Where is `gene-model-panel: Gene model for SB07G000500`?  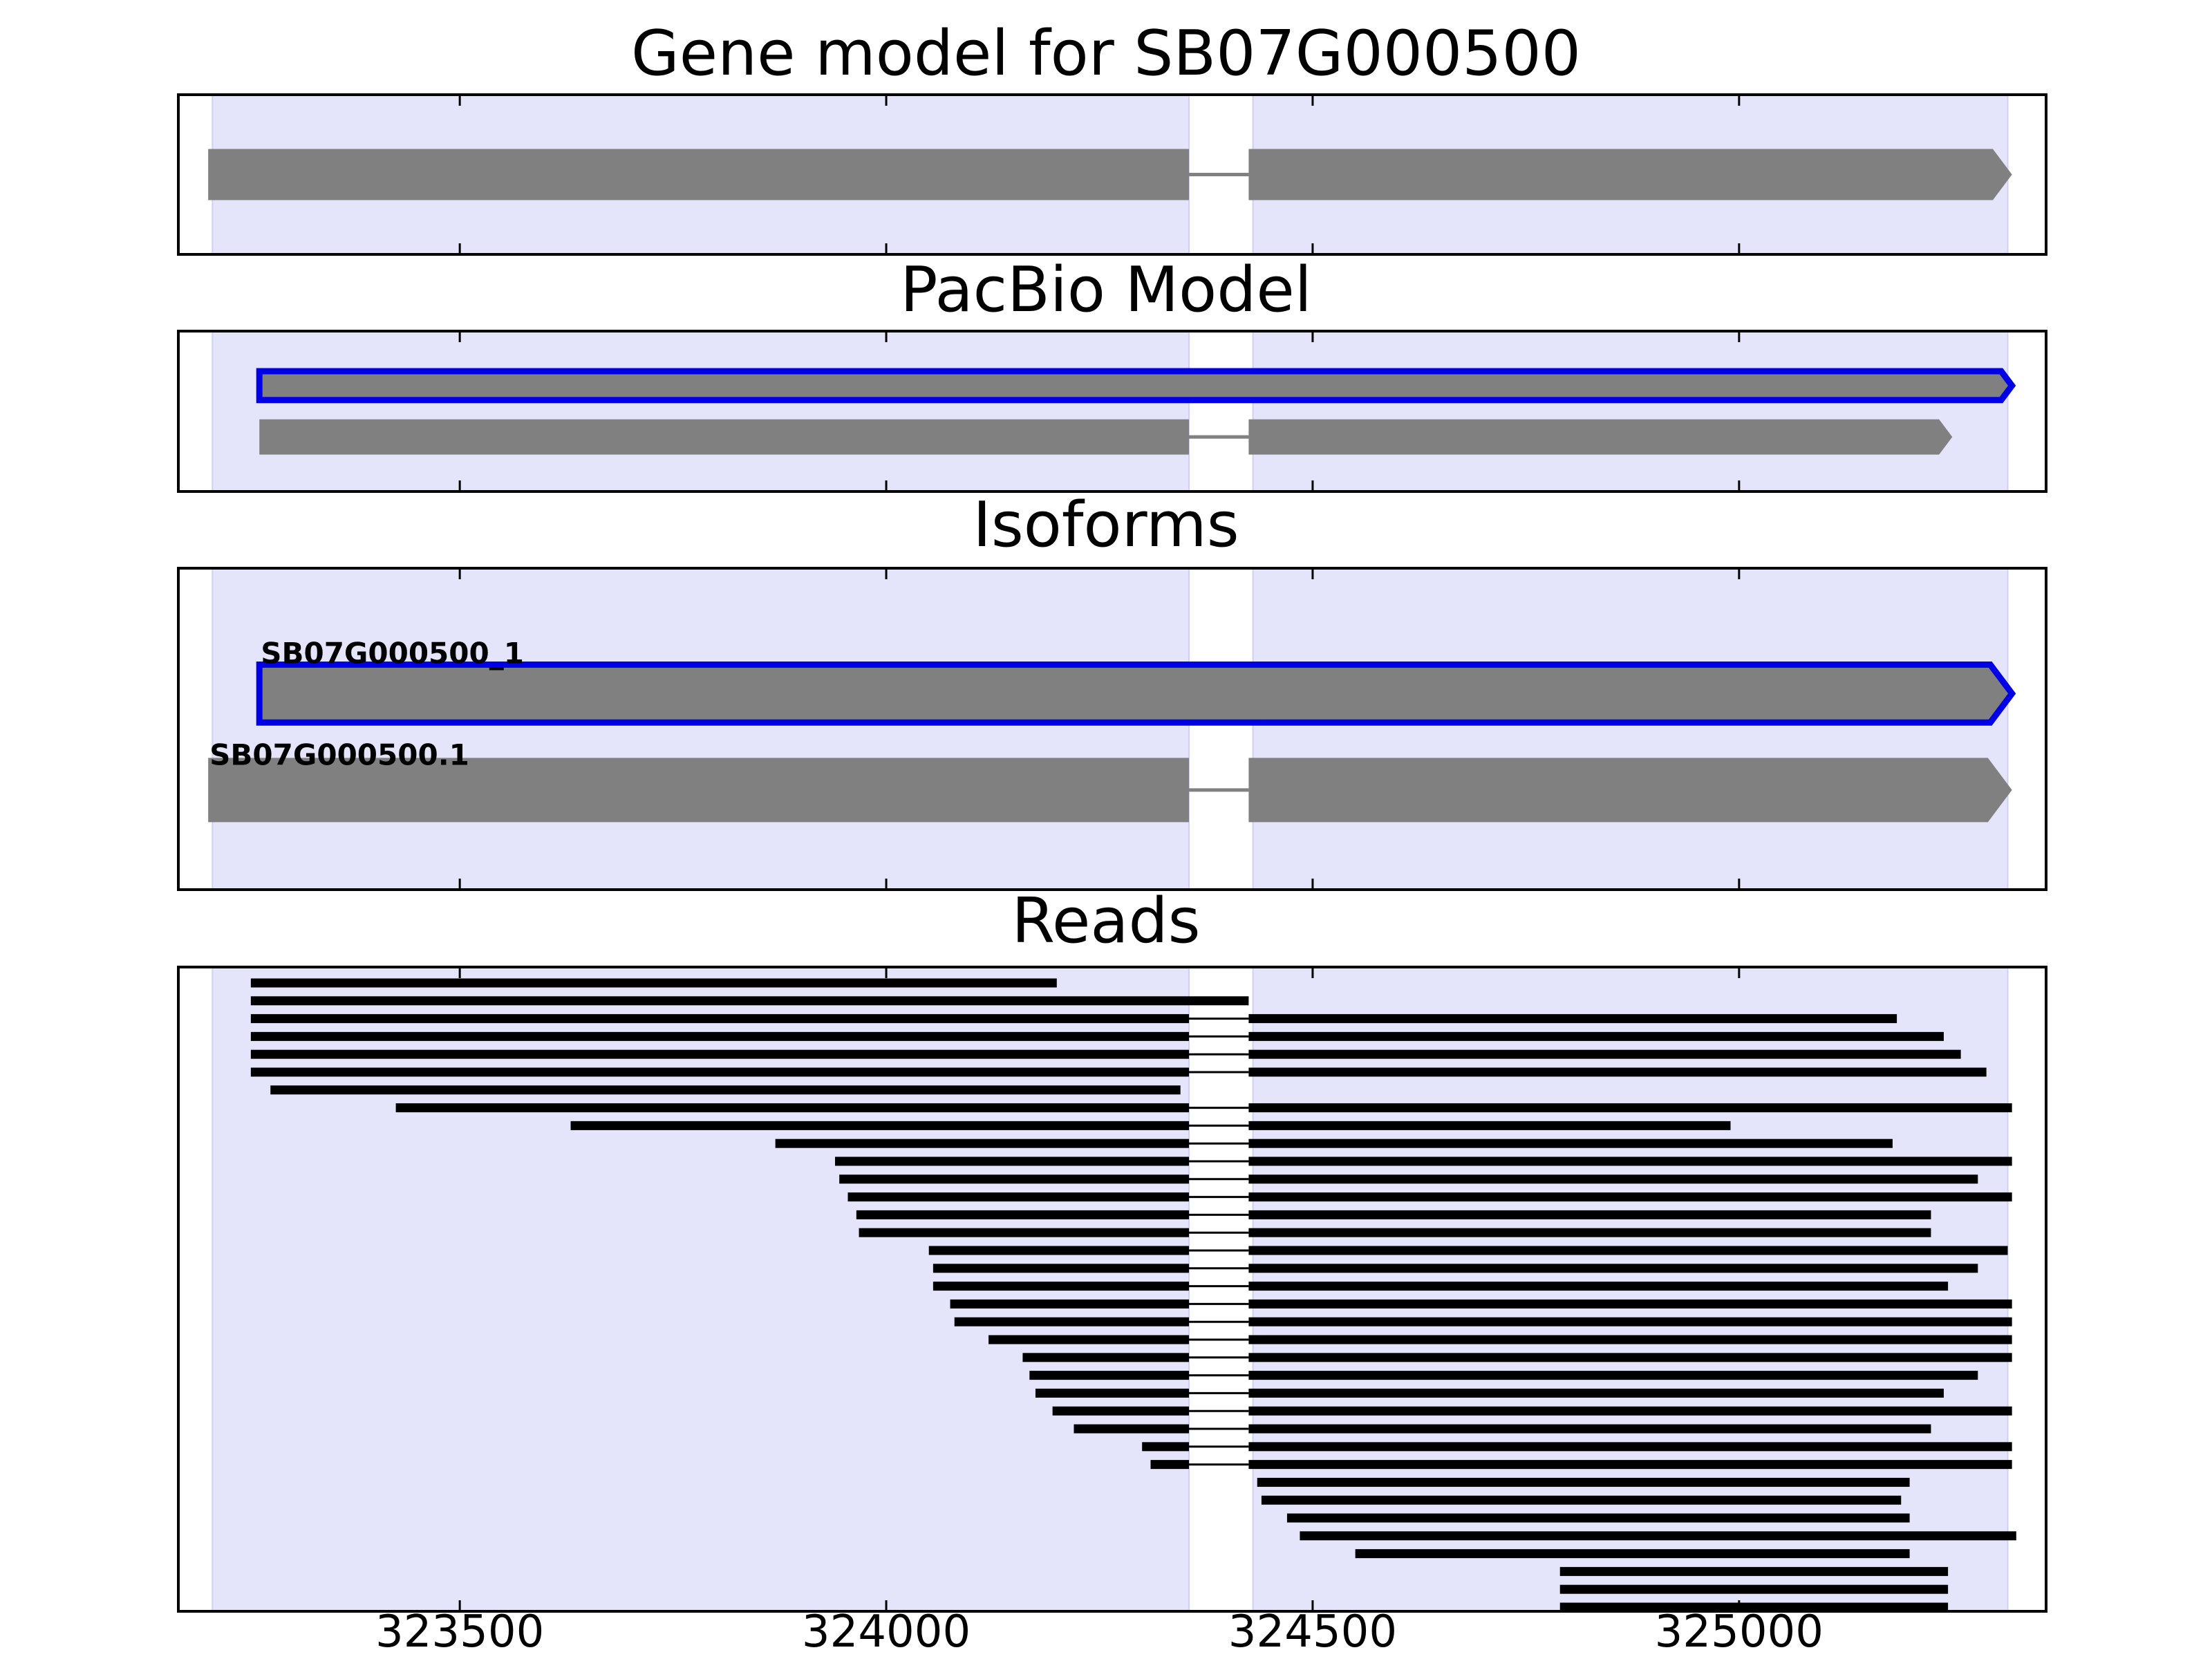 gene-model-panel: Gene model for SB07G000500 is located at coordinates (1112, 136).